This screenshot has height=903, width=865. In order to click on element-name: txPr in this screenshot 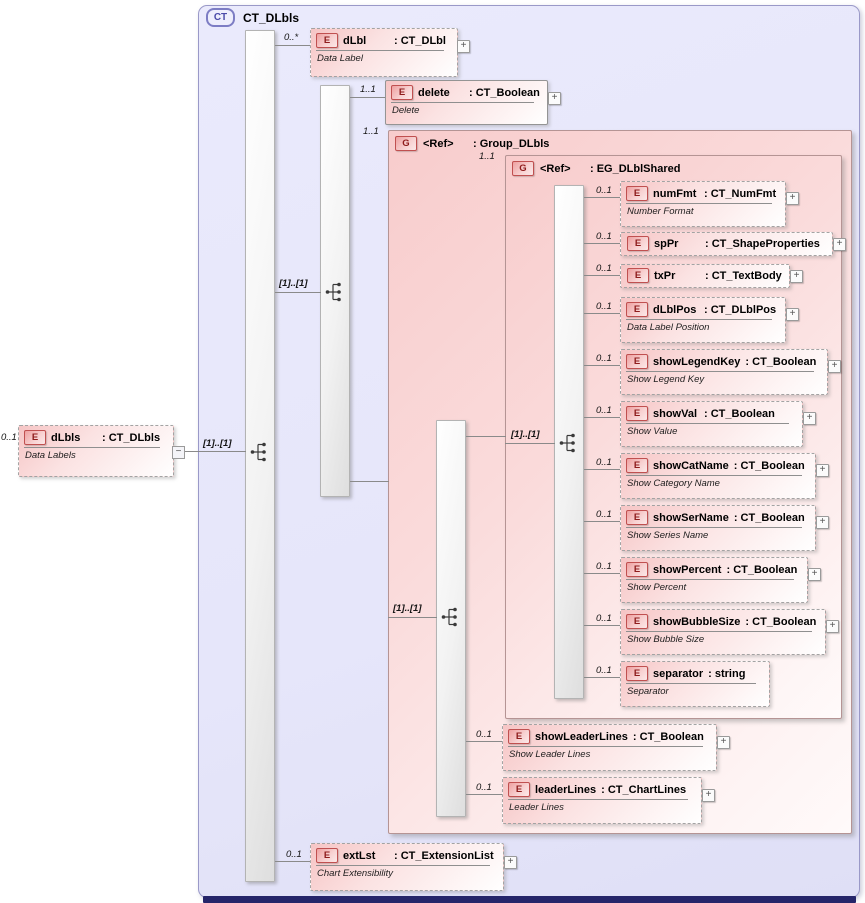, I will do `click(665, 275)`.